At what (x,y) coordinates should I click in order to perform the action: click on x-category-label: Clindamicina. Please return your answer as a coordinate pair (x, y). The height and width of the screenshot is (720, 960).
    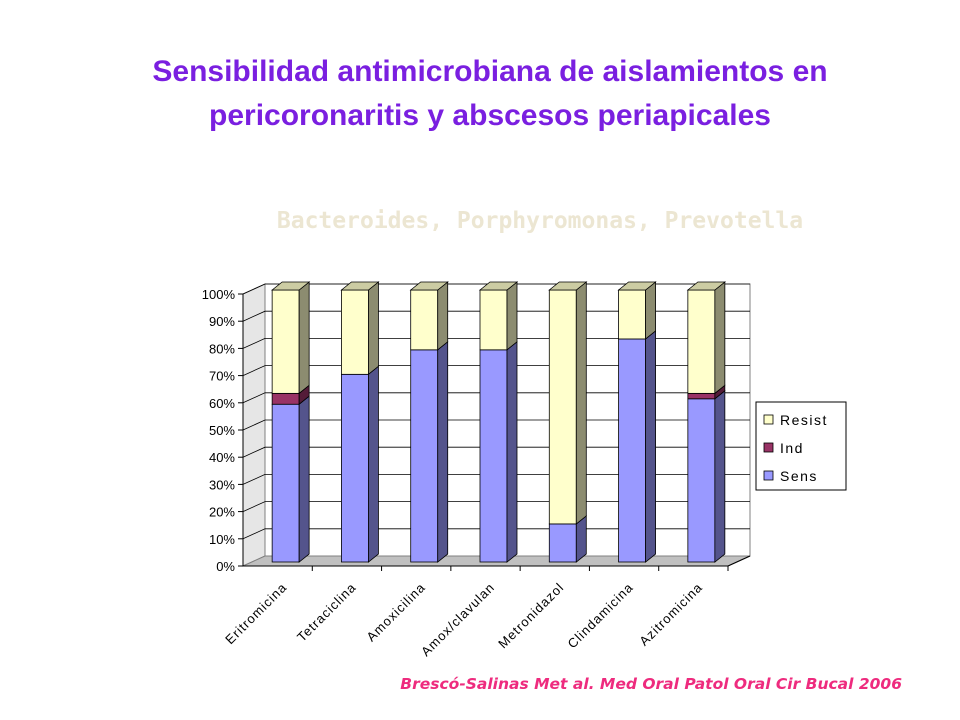
    Looking at the image, I should click on (600, 616).